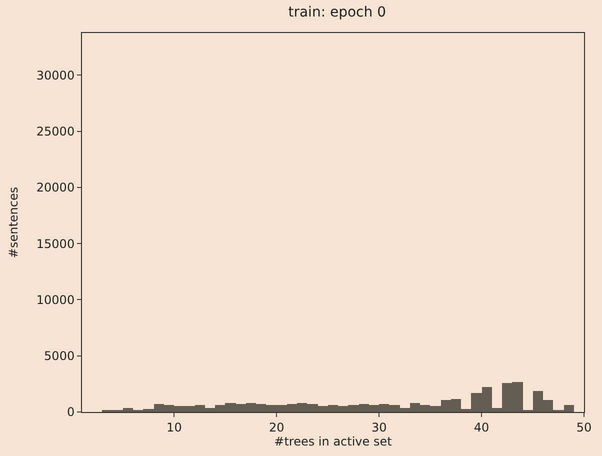  I want to click on x-tick-label: 10, so click(174, 427).